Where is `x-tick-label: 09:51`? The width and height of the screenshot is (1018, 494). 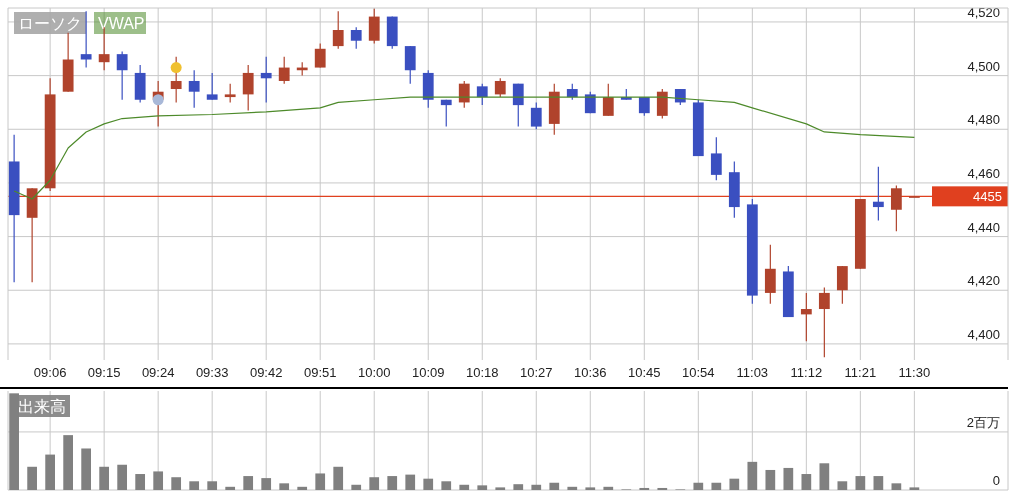 x-tick-label: 09:51 is located at coordinates (320, 372).